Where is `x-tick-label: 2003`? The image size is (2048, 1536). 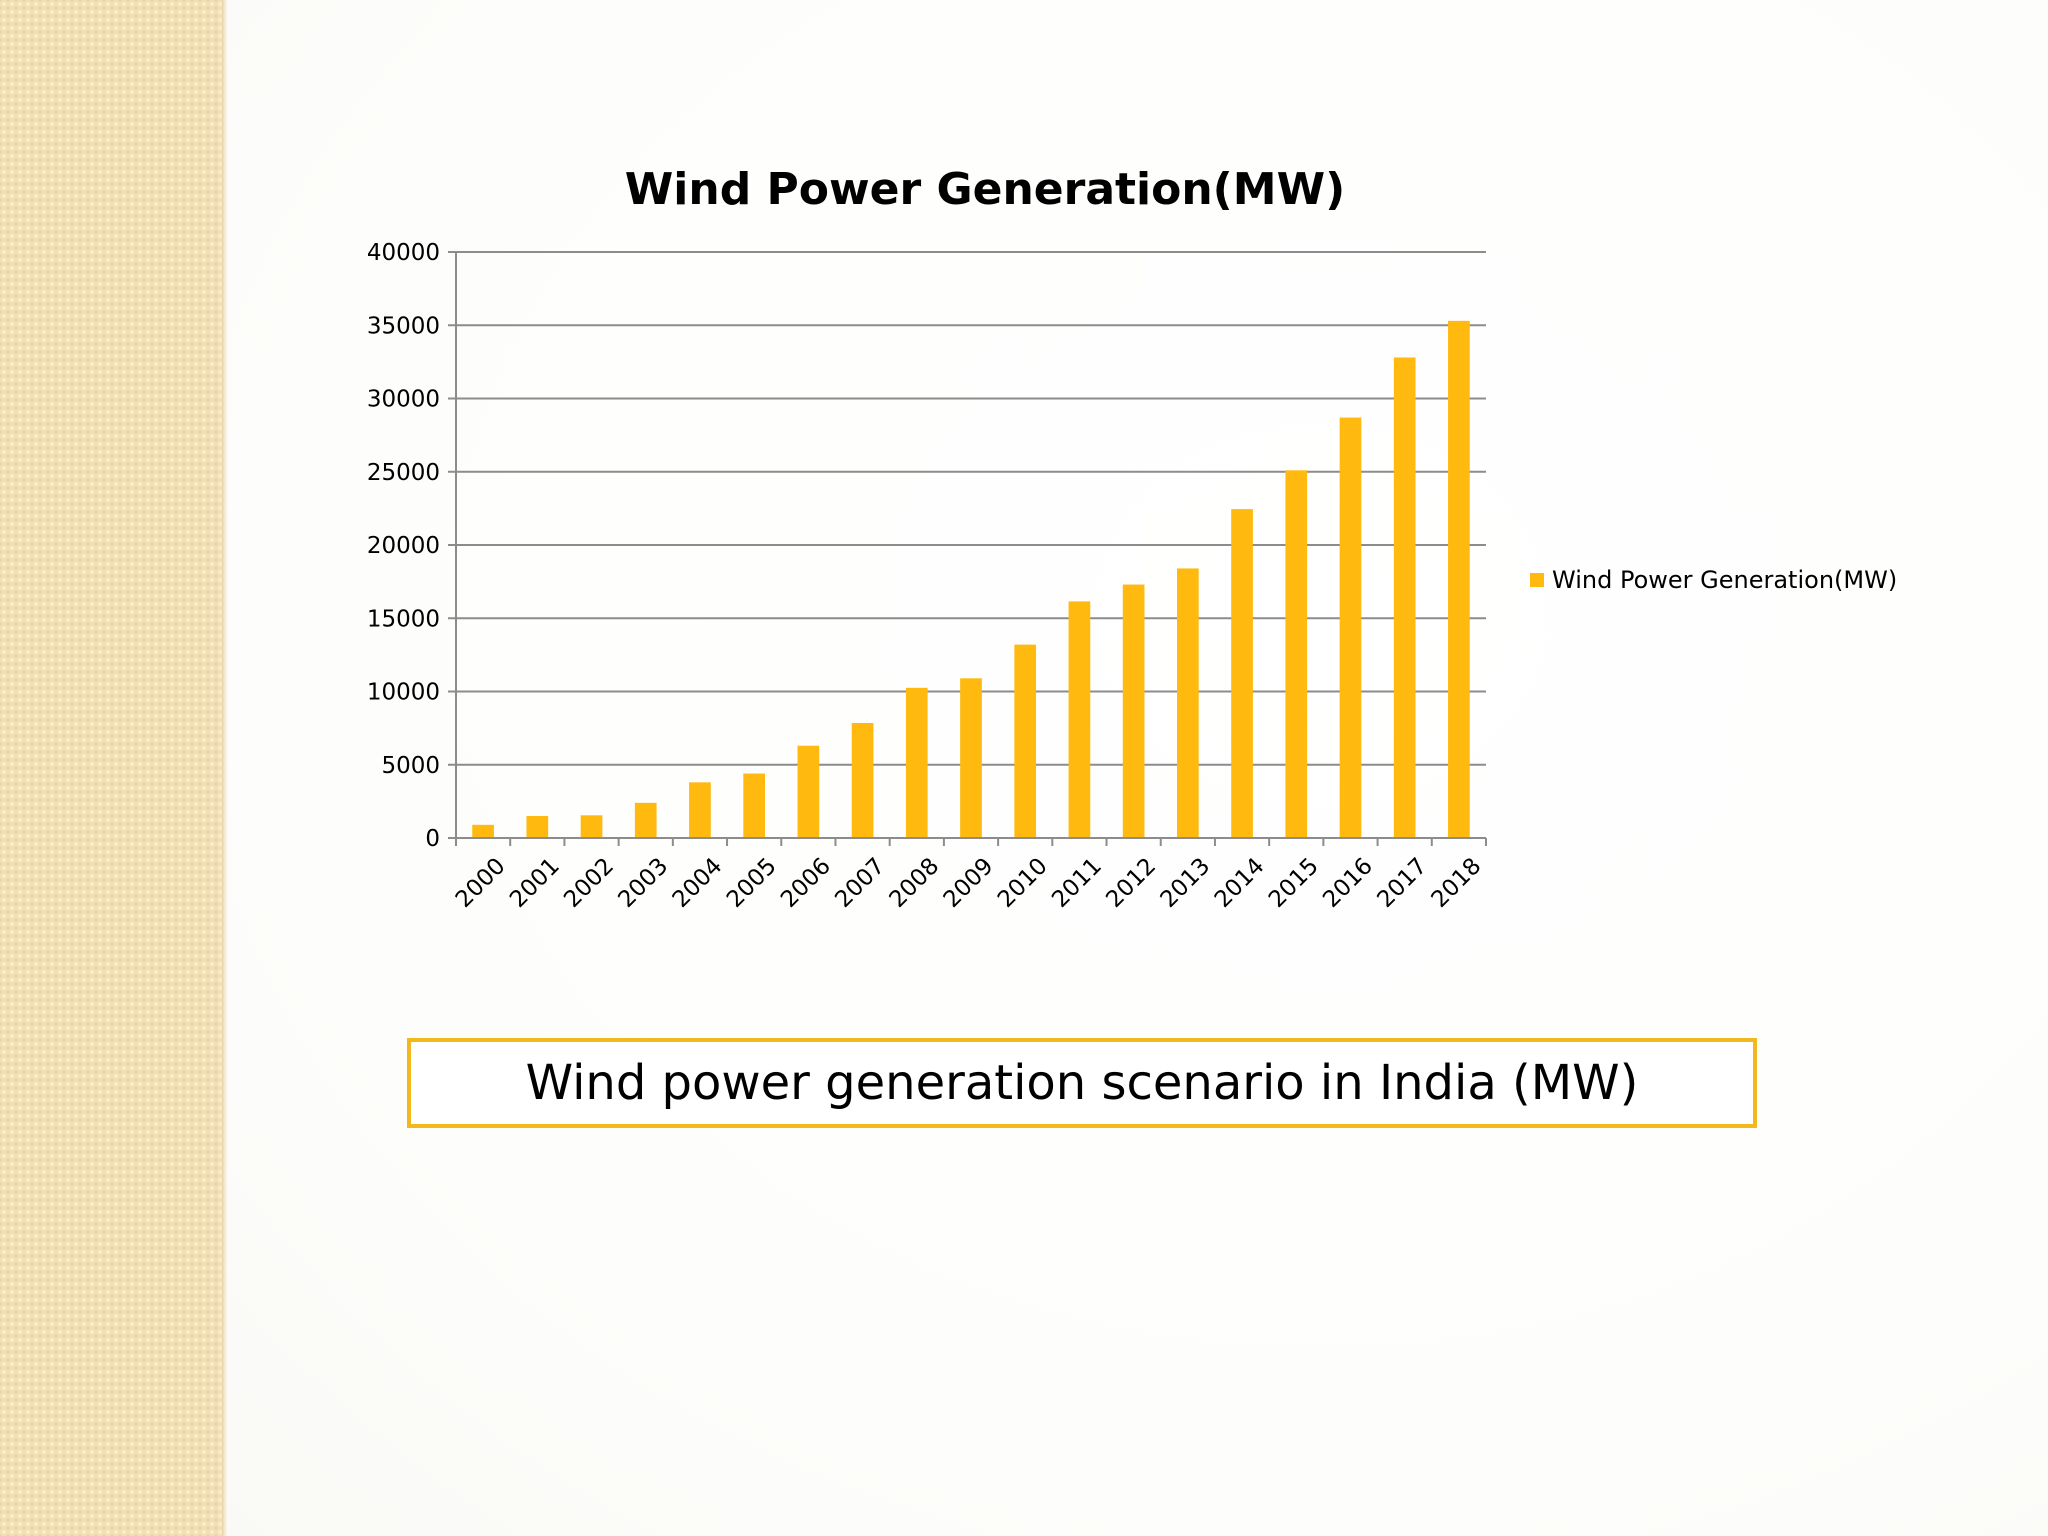 x-tick-label: 2003 is located at coordinates (644, 883).